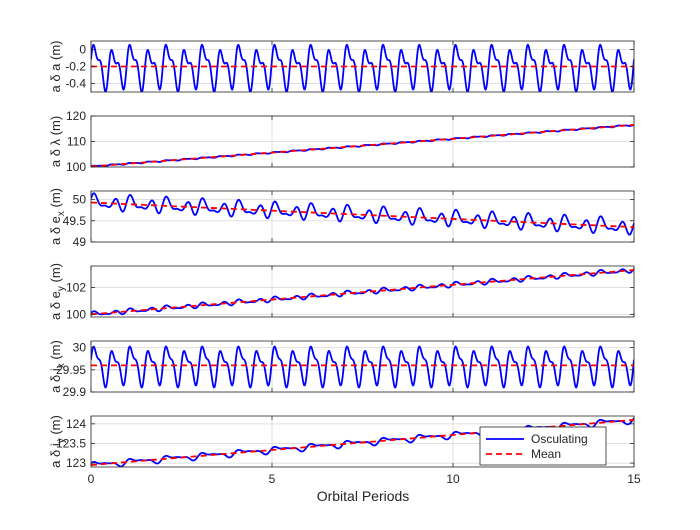 This screenshot has width=700, height=530. I want to click on y-tick-label: -0.4, so click(75, 84).